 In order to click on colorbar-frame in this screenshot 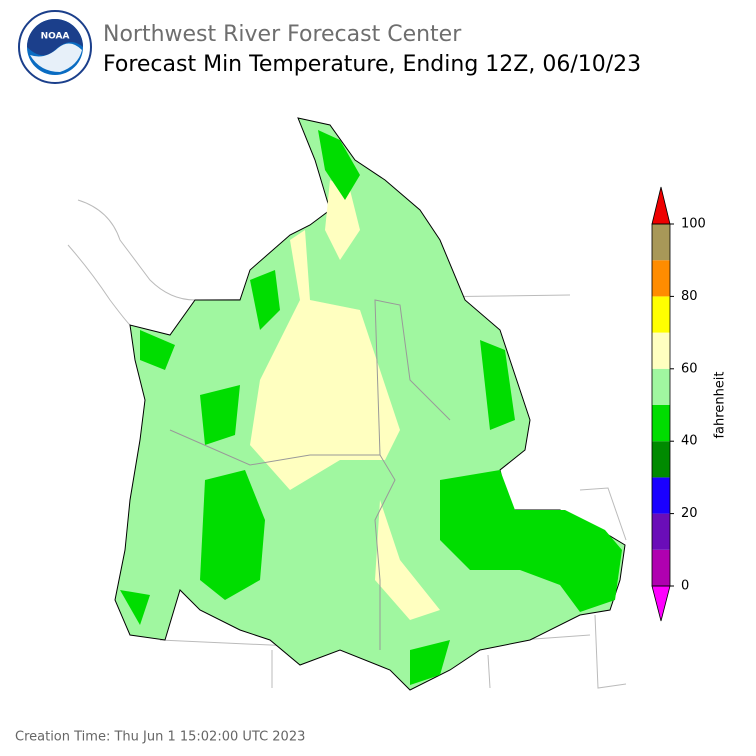, I will do `click(661, 405)`.